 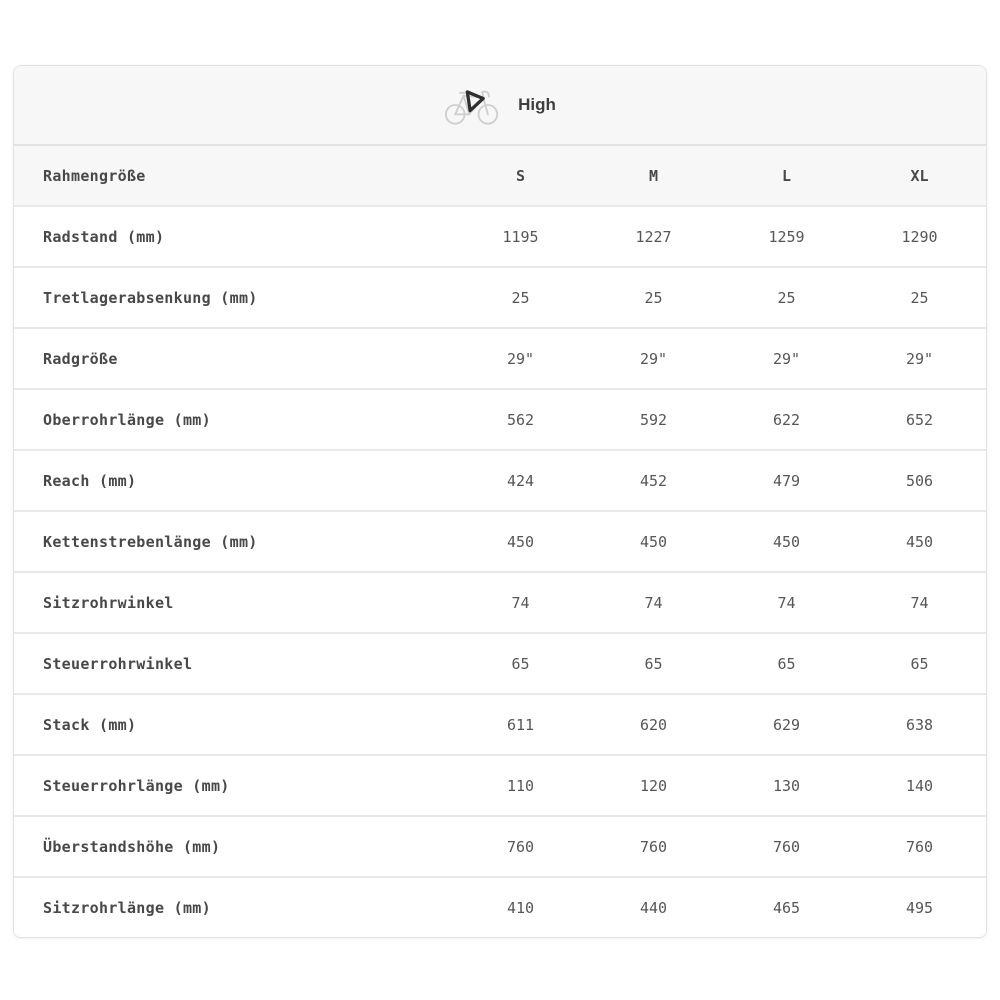 What do you see at coordinates (136, 785) in the screenshot?
I see `row-label: Steuerrohrlänge (mm)` at bounding box center [136, 785].